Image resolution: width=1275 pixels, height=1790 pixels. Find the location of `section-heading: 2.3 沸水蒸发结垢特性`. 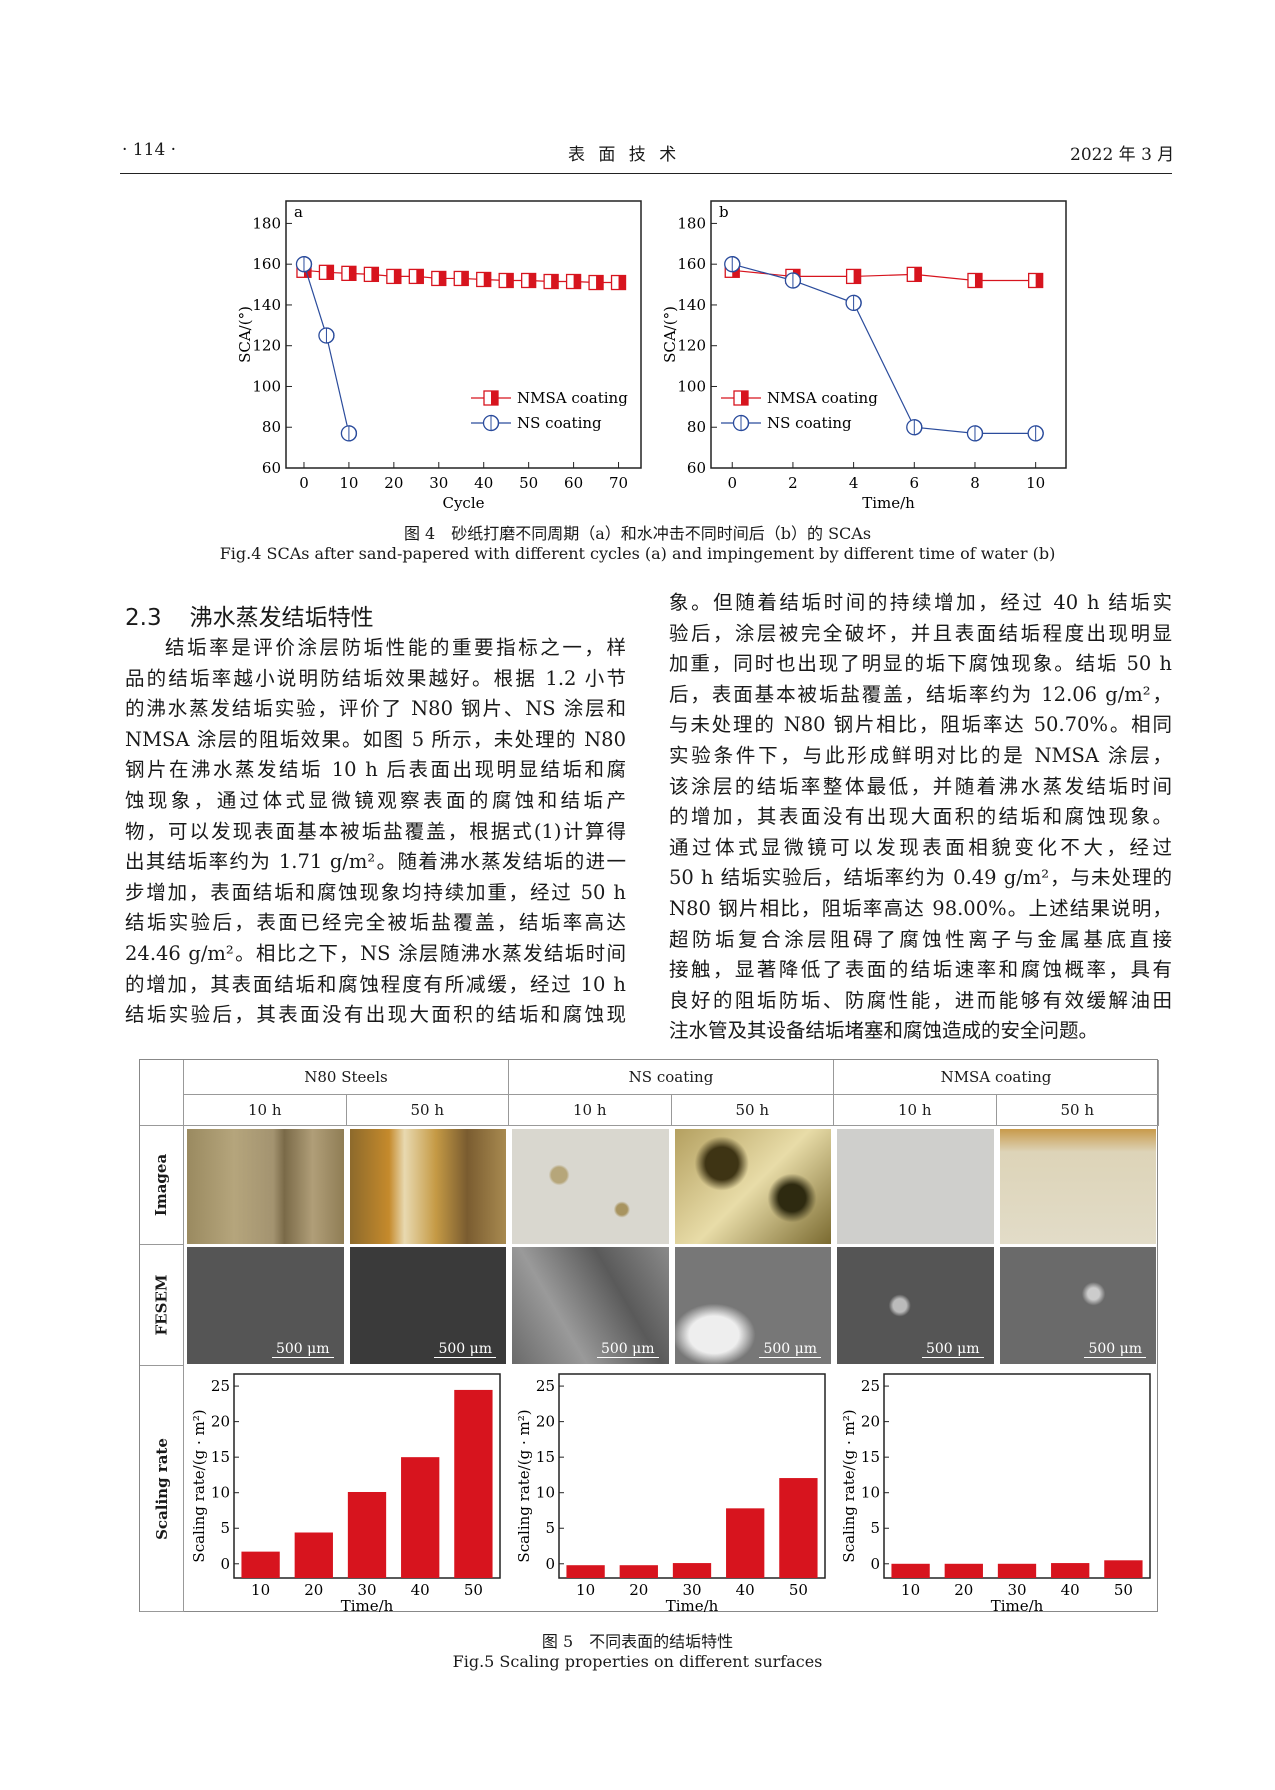

section-heading: 2.3 沸水蒸发结垢特性 is located at coordinates (249, 615).